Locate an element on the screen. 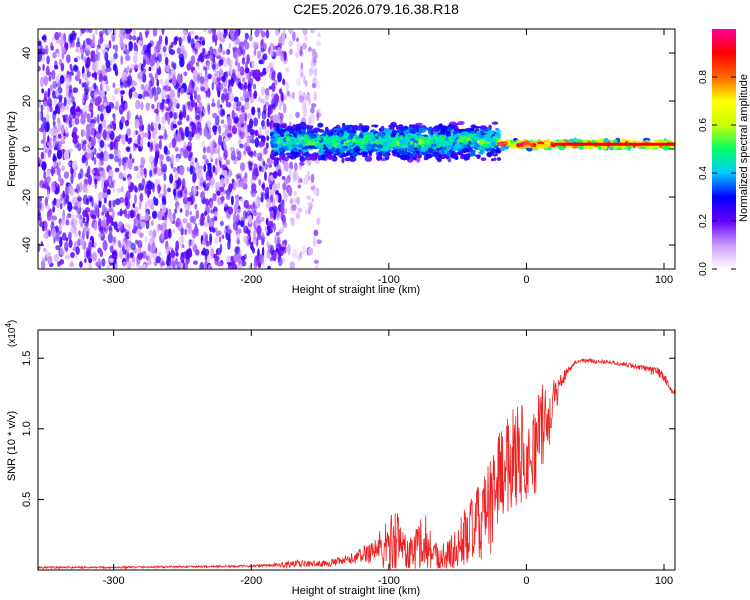 The width and height of the screenshot is (750, 600). spectrogram-y-tick-label: -40 is located at coordinates (27, 245).